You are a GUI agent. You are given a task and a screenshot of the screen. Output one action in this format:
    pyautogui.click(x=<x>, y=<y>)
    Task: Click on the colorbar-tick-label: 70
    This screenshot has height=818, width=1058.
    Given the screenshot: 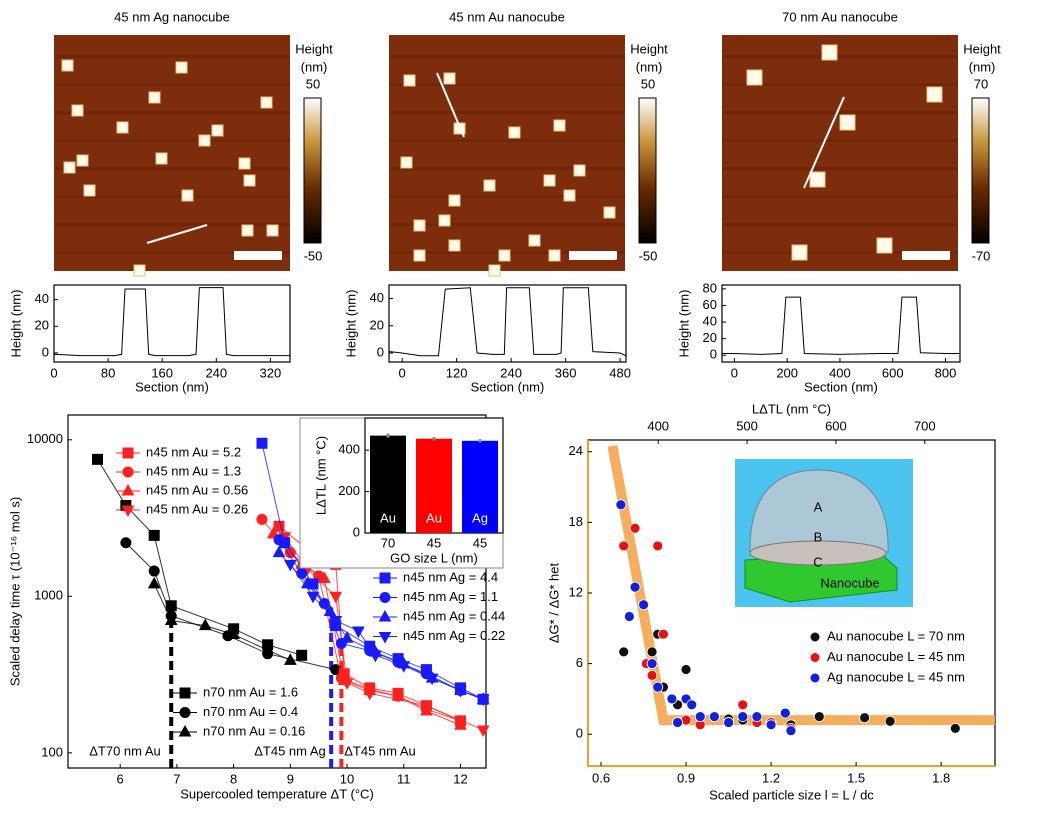 What is the action you would take?
    pyautogui.click(x=981, y=83)
    